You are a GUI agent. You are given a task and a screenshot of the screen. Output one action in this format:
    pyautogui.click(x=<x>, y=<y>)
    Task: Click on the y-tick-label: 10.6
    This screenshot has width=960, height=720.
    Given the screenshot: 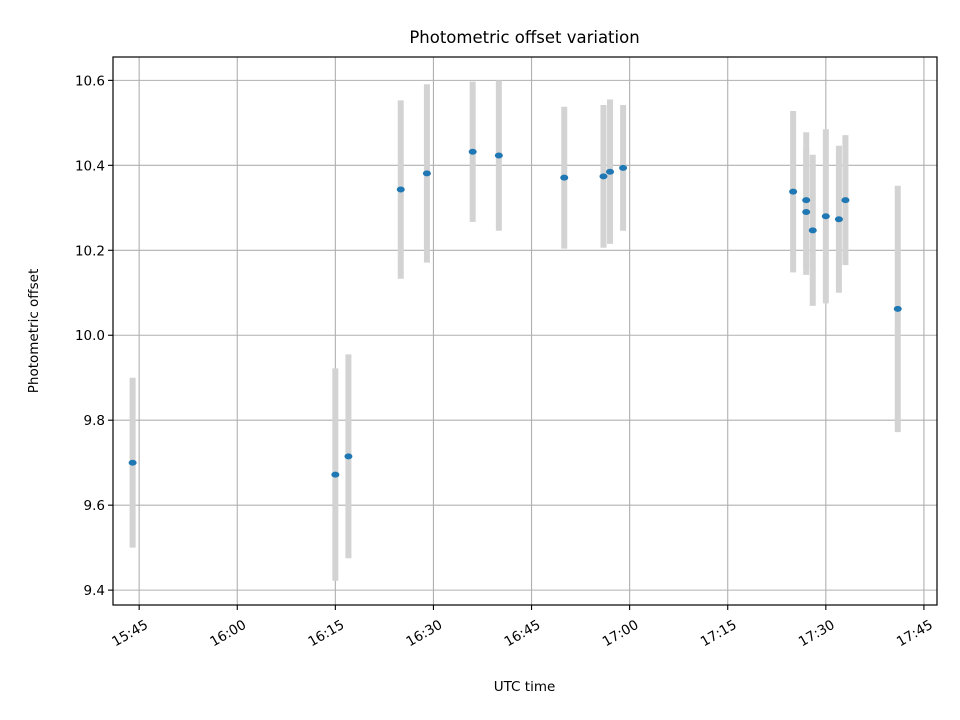 What is the action you would take?
    pyautogui.click(x=90, y=81)
    